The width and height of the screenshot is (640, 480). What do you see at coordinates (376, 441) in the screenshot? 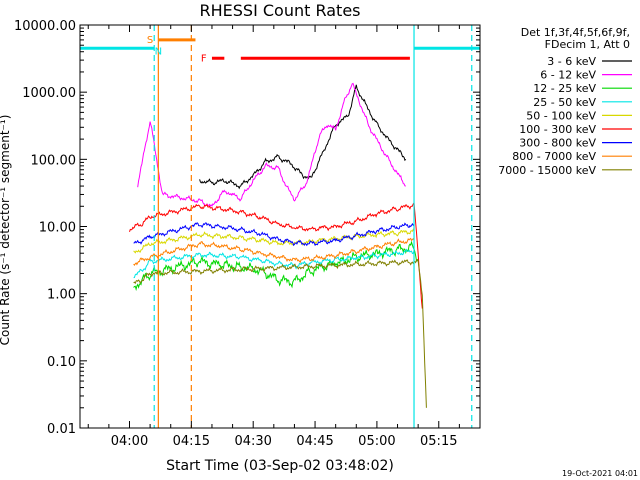
I see `x-tick-label-4: 05:00` at bounding box center [376, 441].